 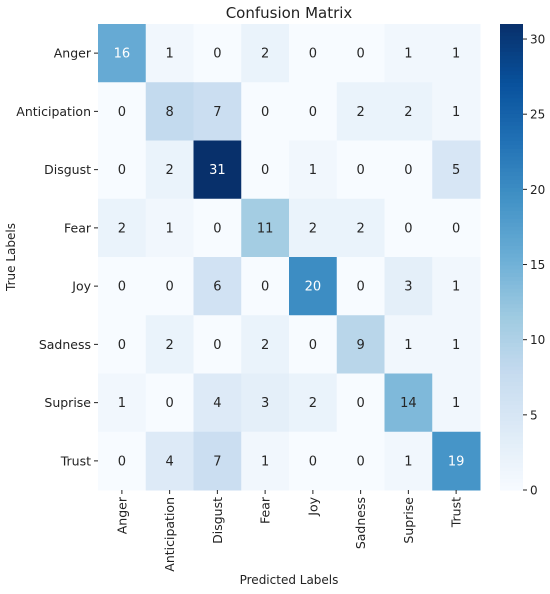 What do you see at coordinates (265, 403) in the screenshot?
I see `cell-value-label: 3` at bounding box center [265, 403].